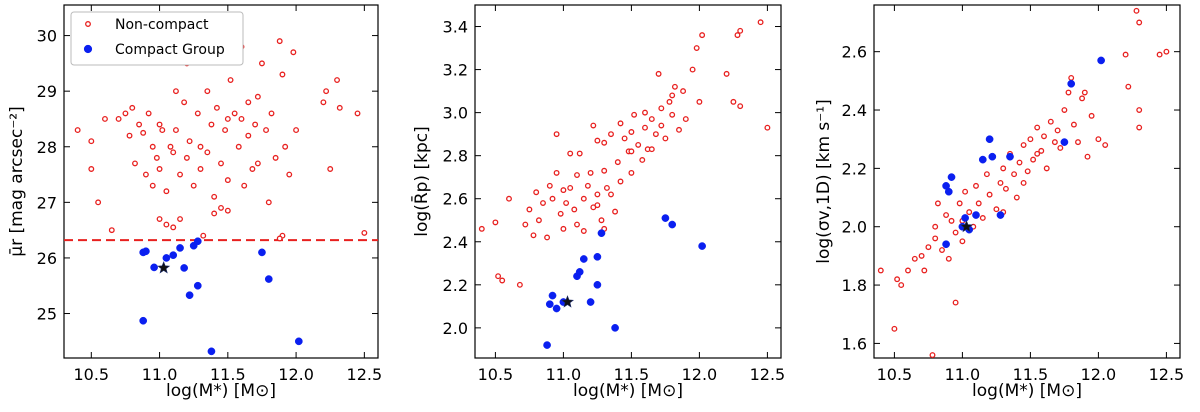 The image size is (1200, 412). What do you see at coordinates (824, 181) in the screenshot?
I see `y-axis-label: log(σv,1D) [km s⁻¹]` at bounding box center [824, 181].